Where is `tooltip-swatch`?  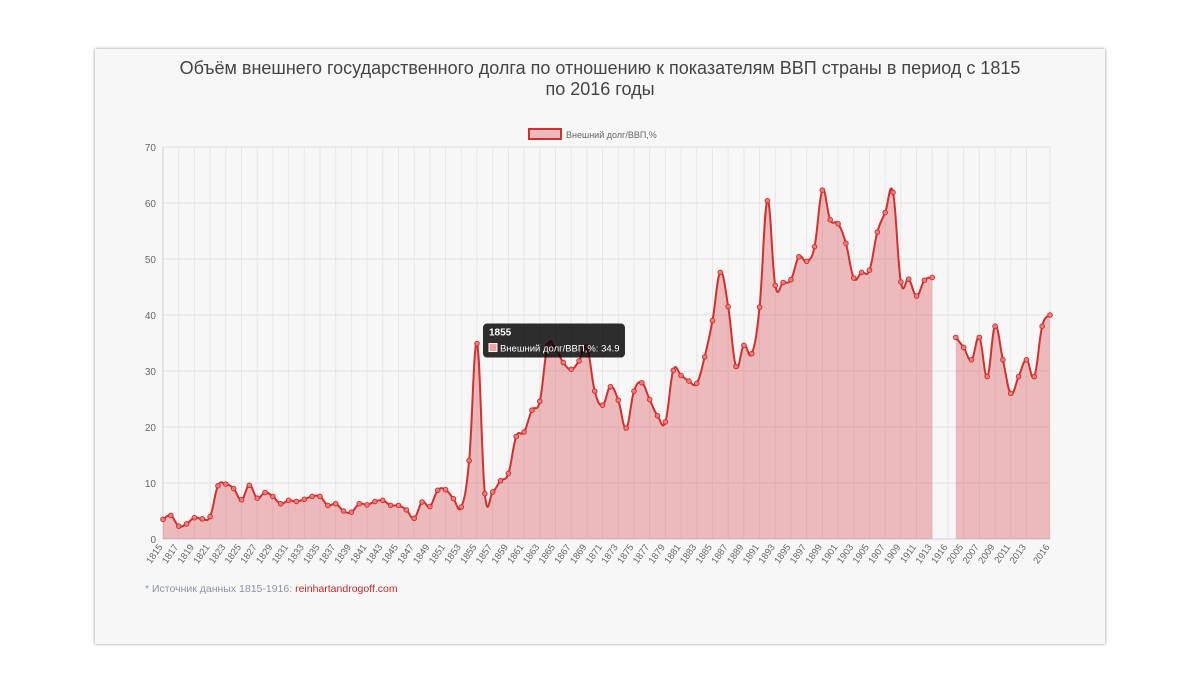
tooltip-swatch is located at coordinates (493, 348).